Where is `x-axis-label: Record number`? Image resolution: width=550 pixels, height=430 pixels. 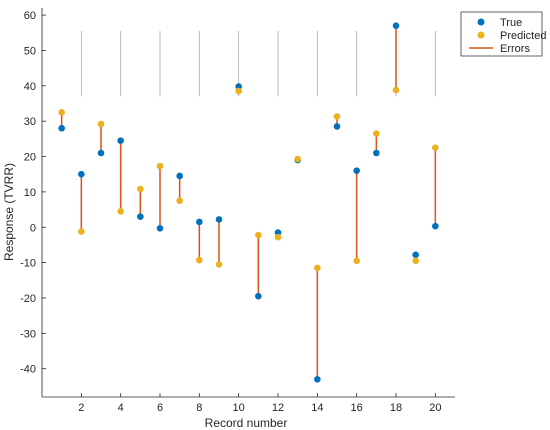
x-axis-label: Record number is located at coordinates (246, 423).